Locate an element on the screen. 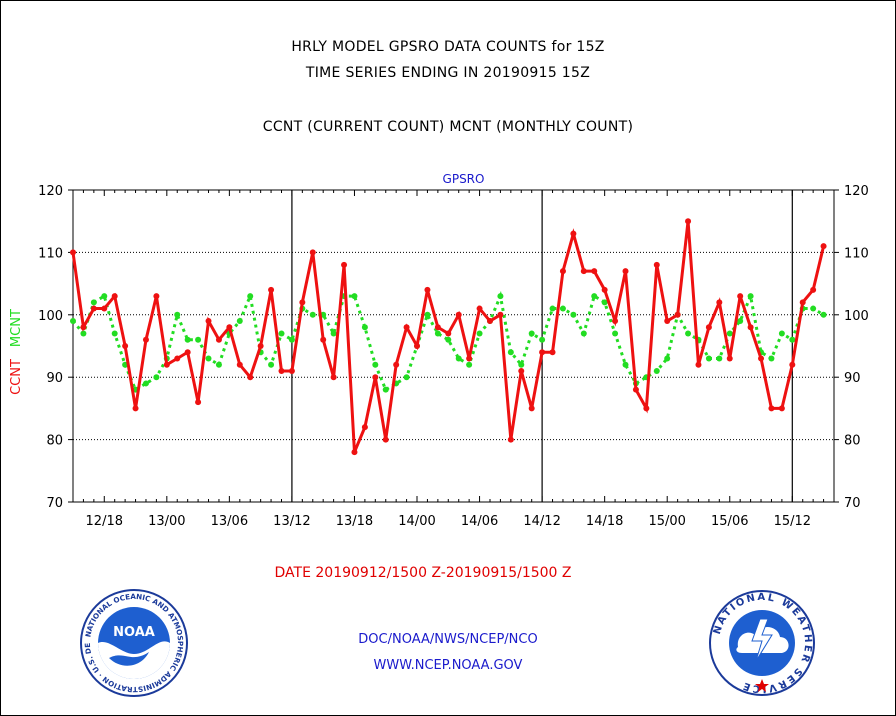 The width and height of the screenshot is (896, 716). website-link: WWW.NCEP.NOAA.GOV is located at coordinates (448, 665).